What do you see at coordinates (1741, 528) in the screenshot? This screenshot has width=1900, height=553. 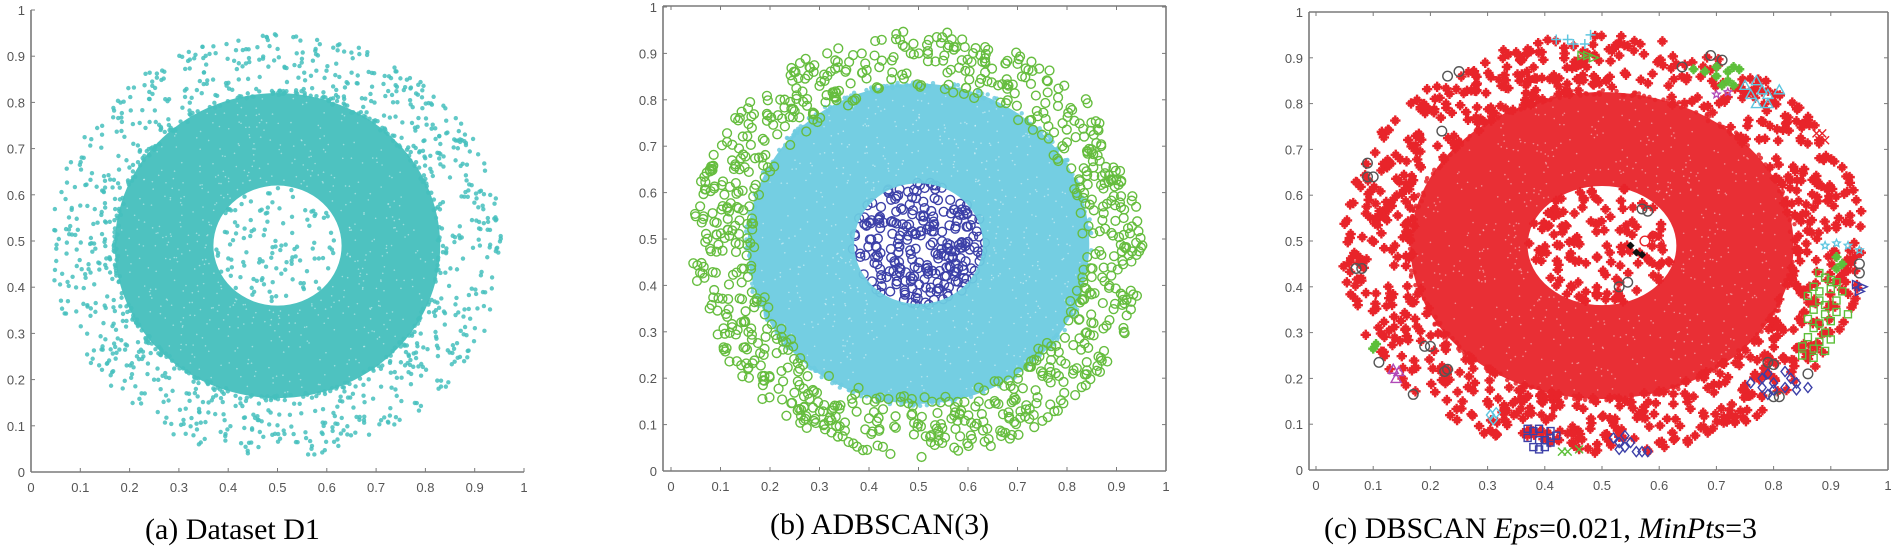 I see `caption-c-minpts-value: =3` at bounding box center [1741, 528].